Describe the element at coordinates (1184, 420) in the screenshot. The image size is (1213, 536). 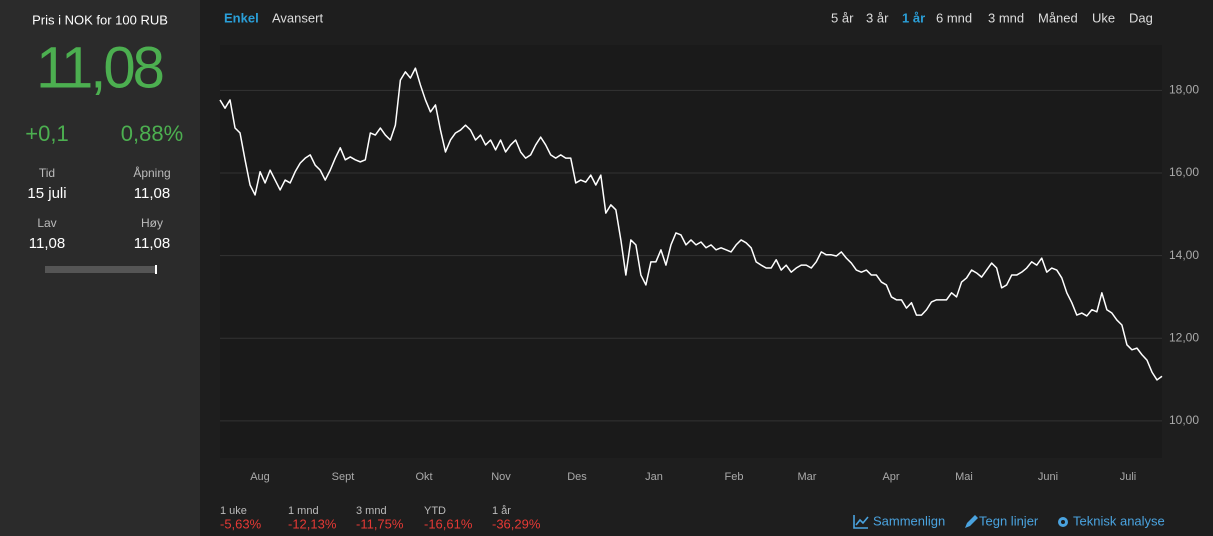
I see `y-tick-label: 10,00` at that location.